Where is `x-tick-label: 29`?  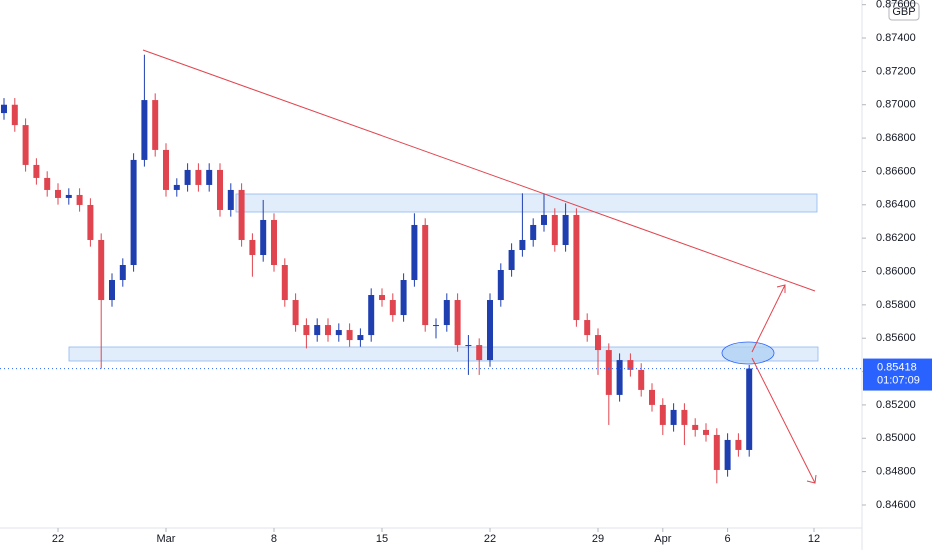
x-tick-label: 29 is located at coordinates (598, 539).